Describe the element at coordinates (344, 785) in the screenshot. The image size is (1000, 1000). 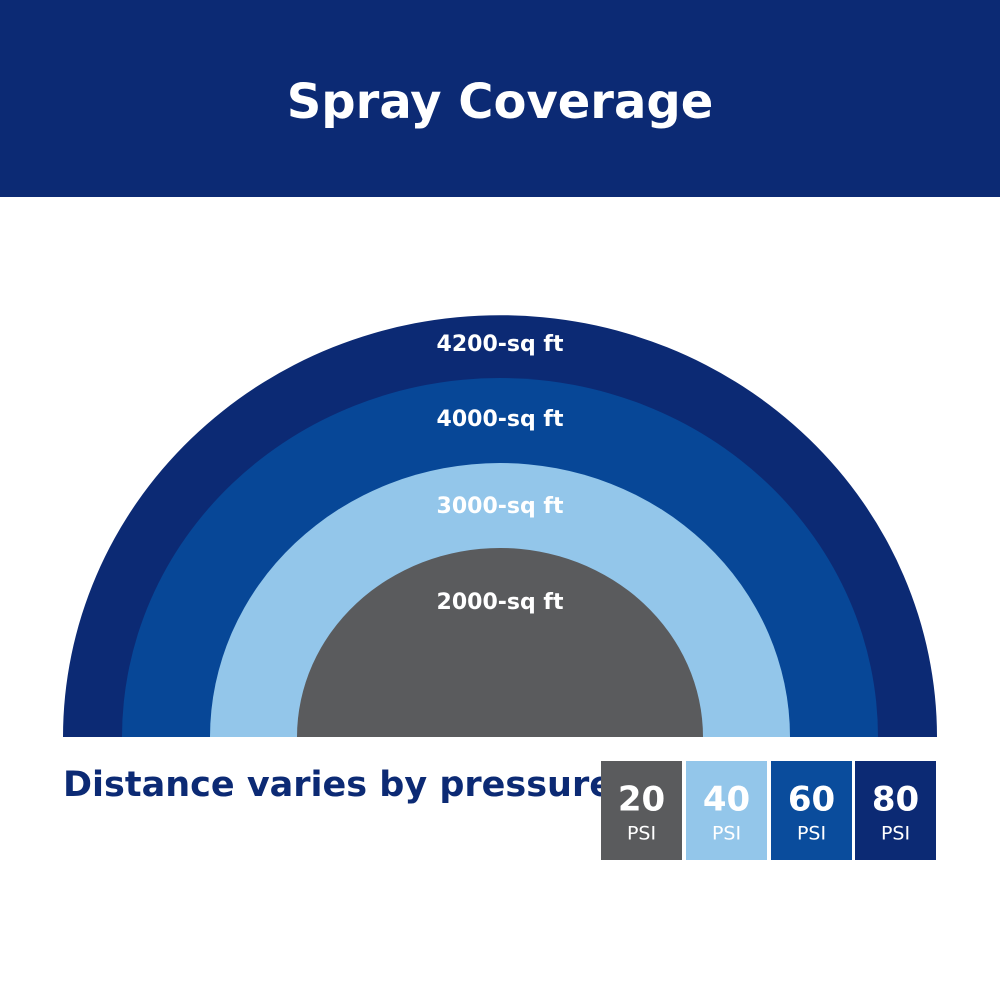
I see `caption: Distance varies by pressure.` at that location.